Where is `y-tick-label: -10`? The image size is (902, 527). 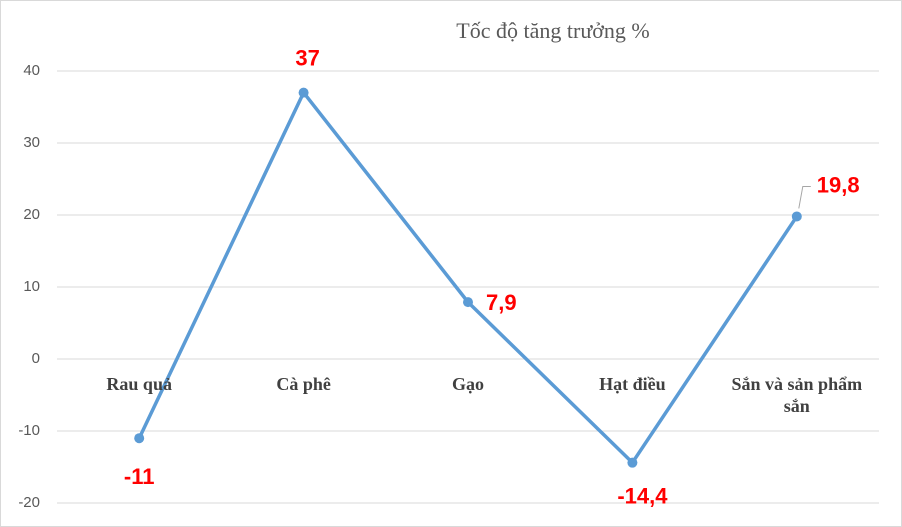 y-tick-label: -10 is located at coordinates (29, 430).